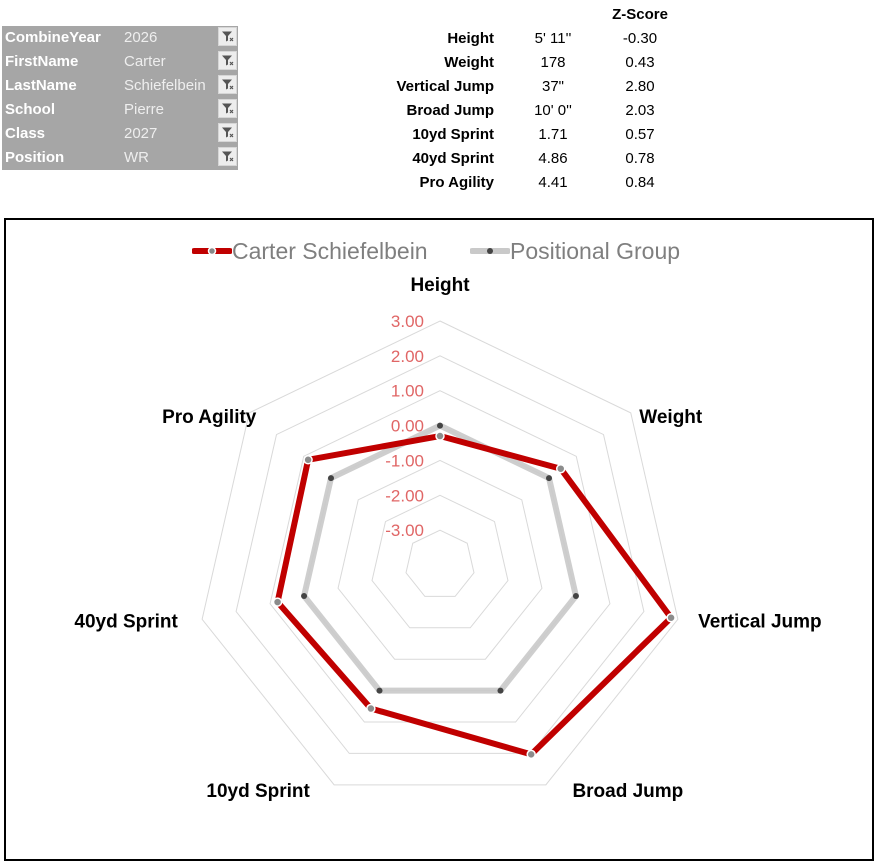 The image size is (879, 865). What do you see at coordinates (530, 162) in the screenshot?
I see `stats-row: 40yd Sprint 4.86 0.78` at bounding box center [530, 162].